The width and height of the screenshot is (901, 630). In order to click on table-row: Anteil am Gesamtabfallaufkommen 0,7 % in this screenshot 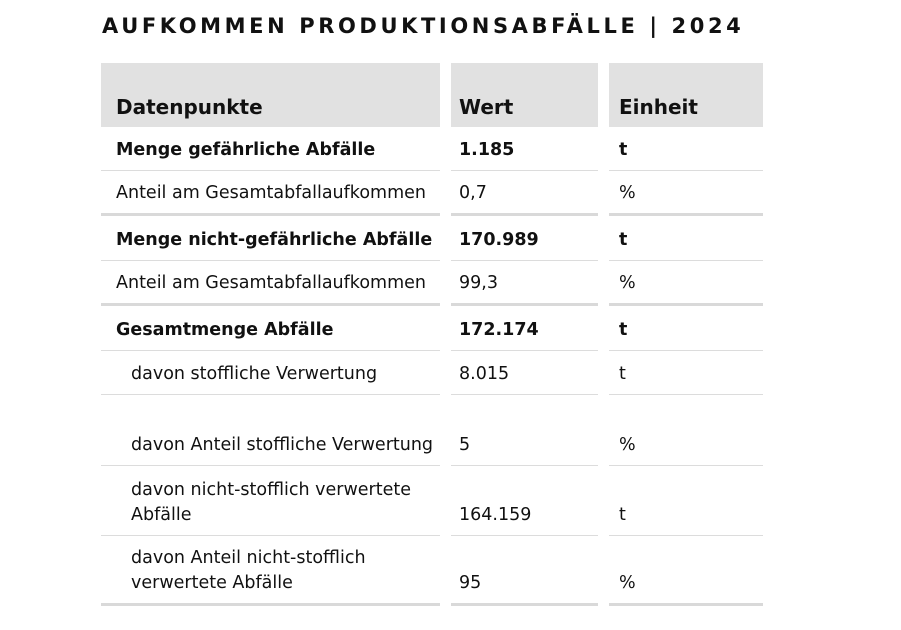, I will do `click(432, 193)`.